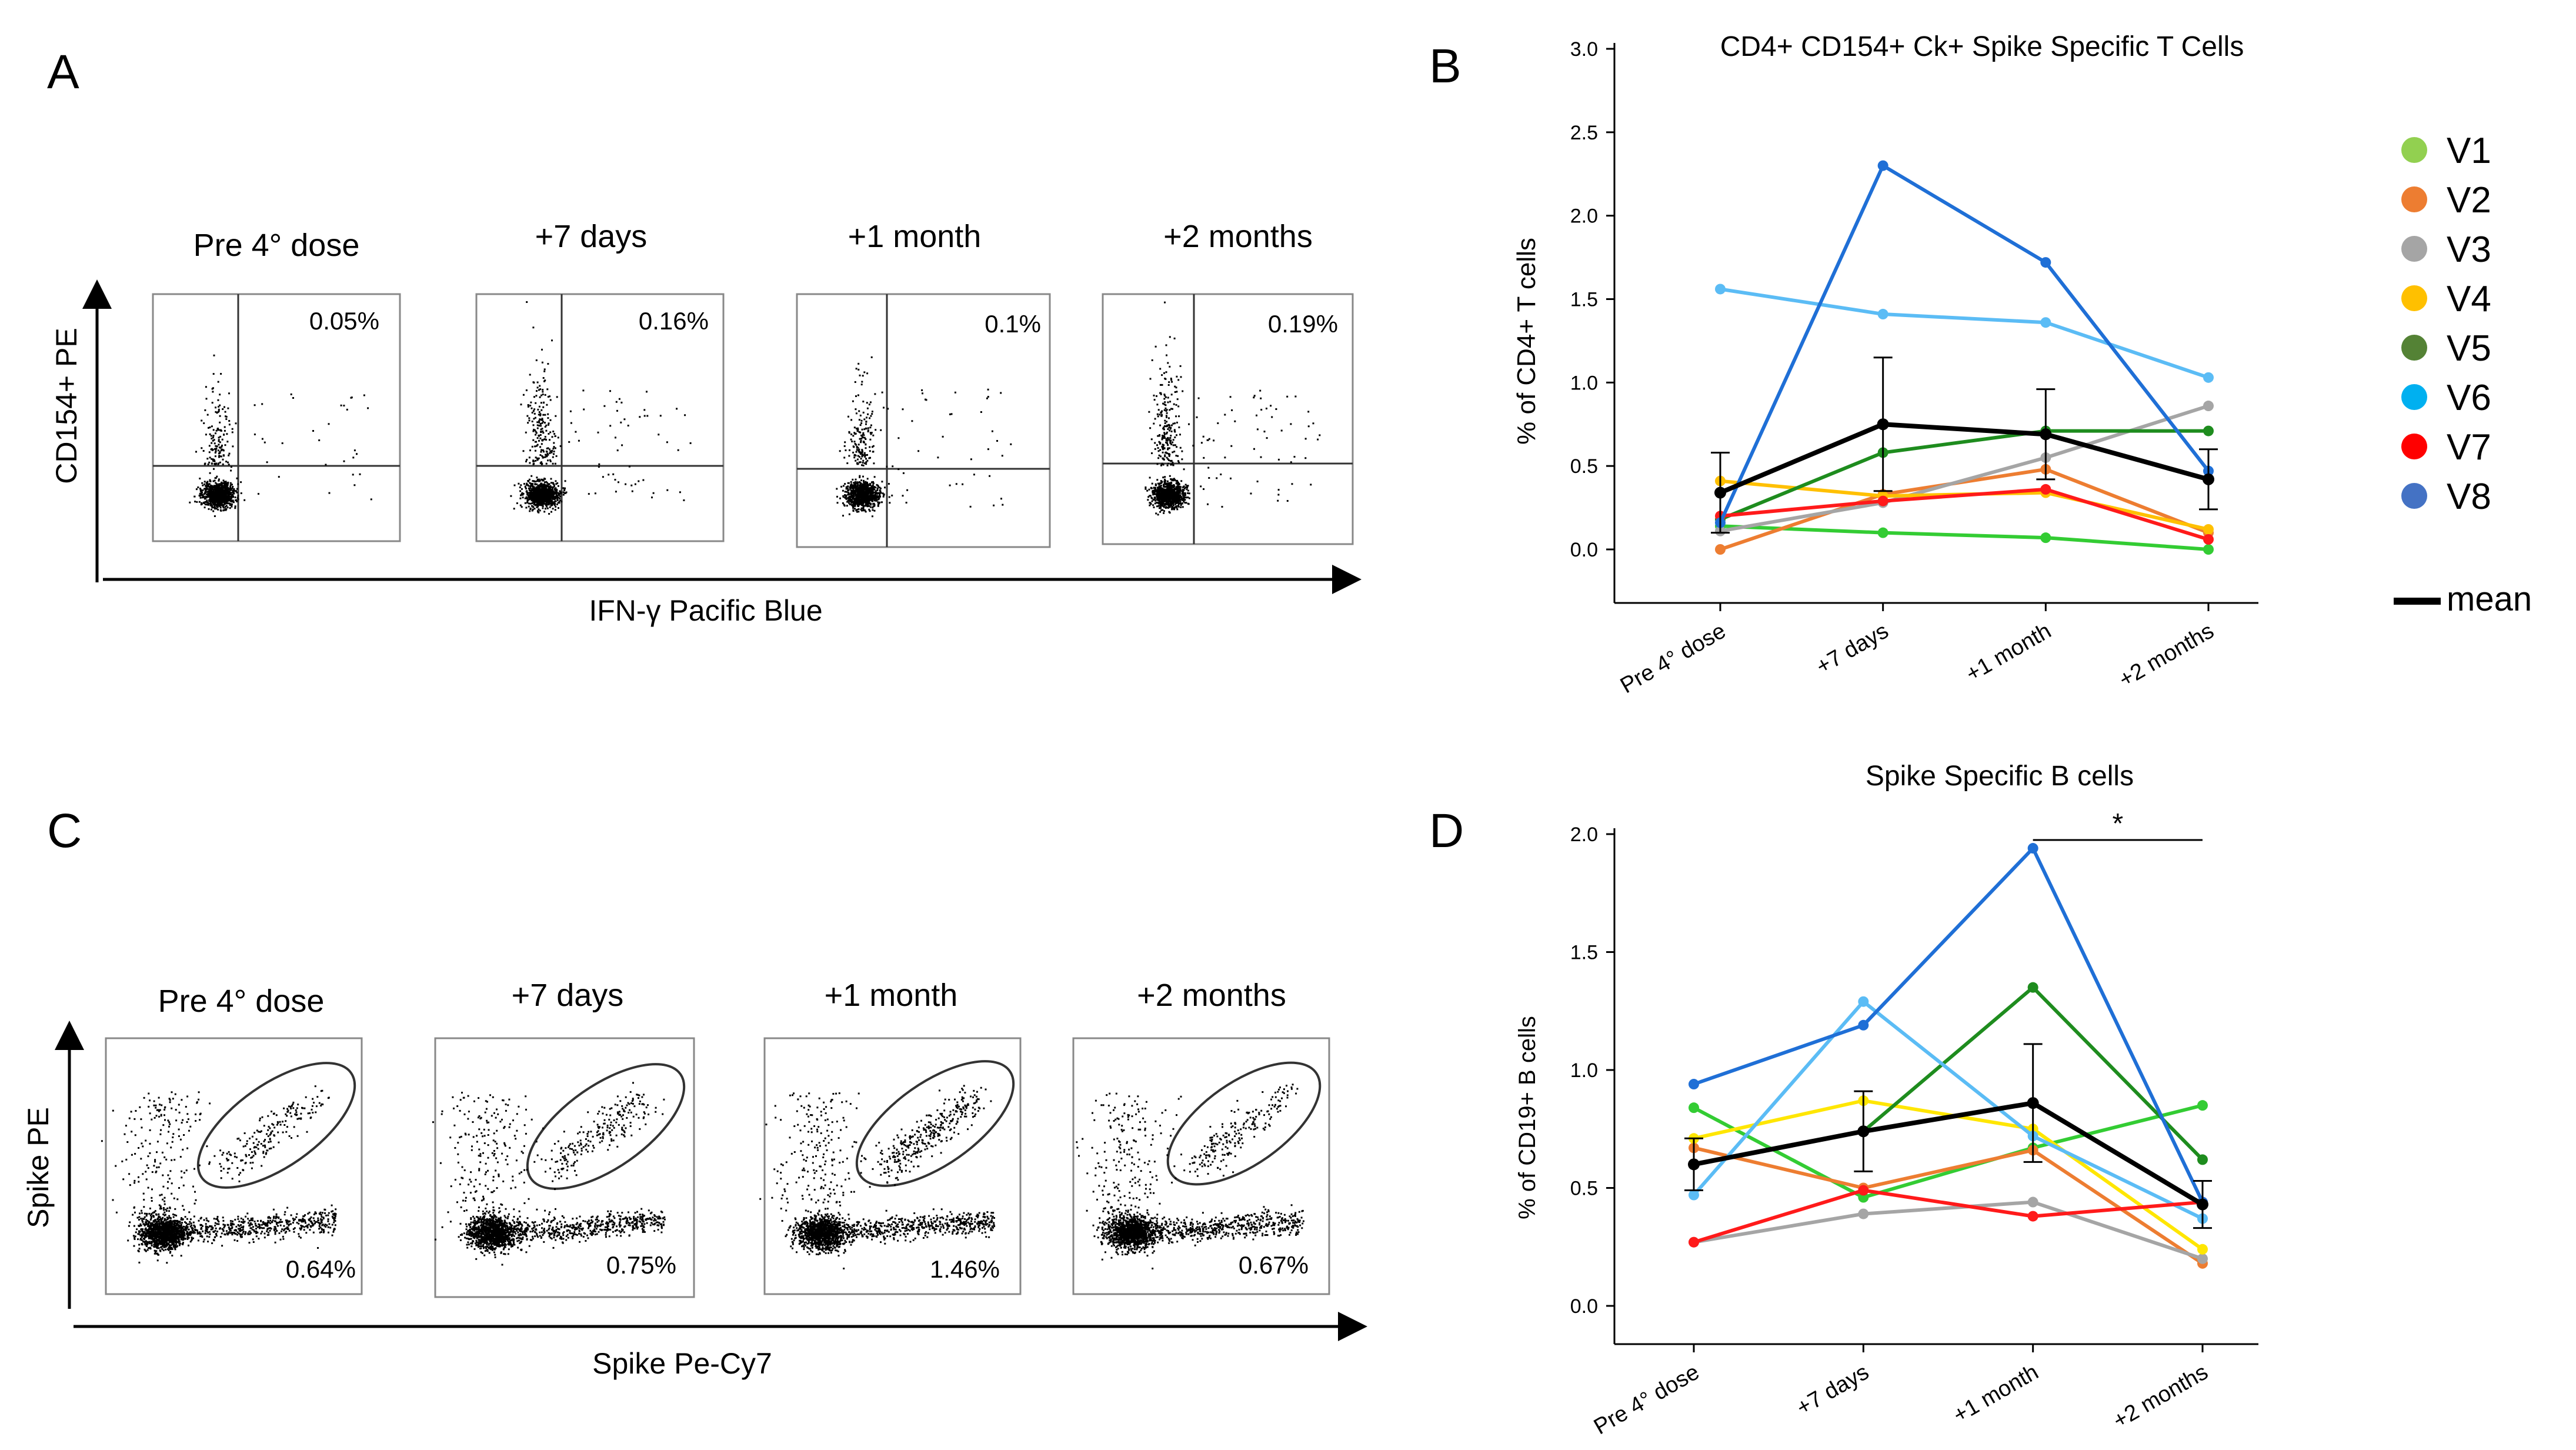  I want to click on legend-label: V6, so click(2469, 398).